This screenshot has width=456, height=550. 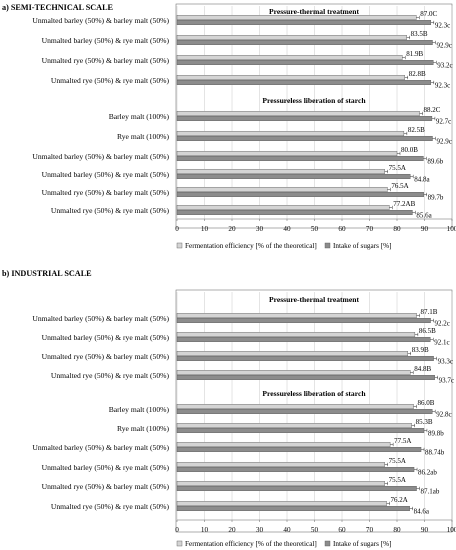 I want to click on data-label-sugars: 93.3c, so click(x=445, y=361).